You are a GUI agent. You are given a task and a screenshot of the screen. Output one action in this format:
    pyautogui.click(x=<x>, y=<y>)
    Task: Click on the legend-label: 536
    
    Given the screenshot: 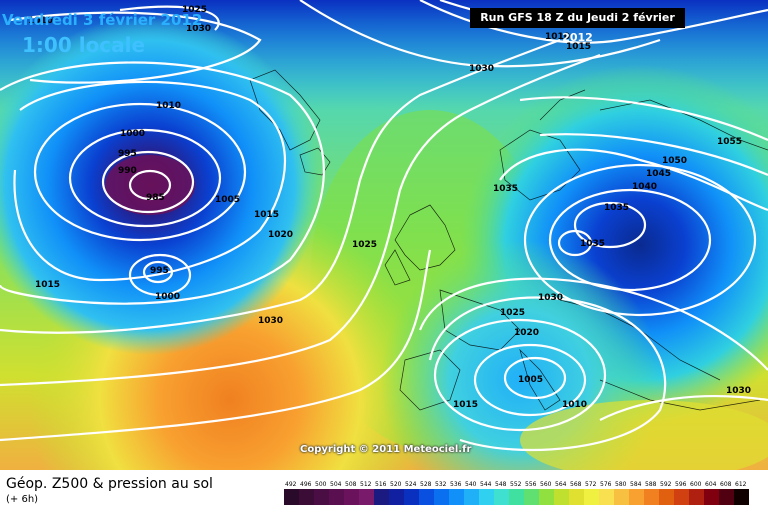 What is the action you would take?
    pyautogui.click(x=456, y=484)
    